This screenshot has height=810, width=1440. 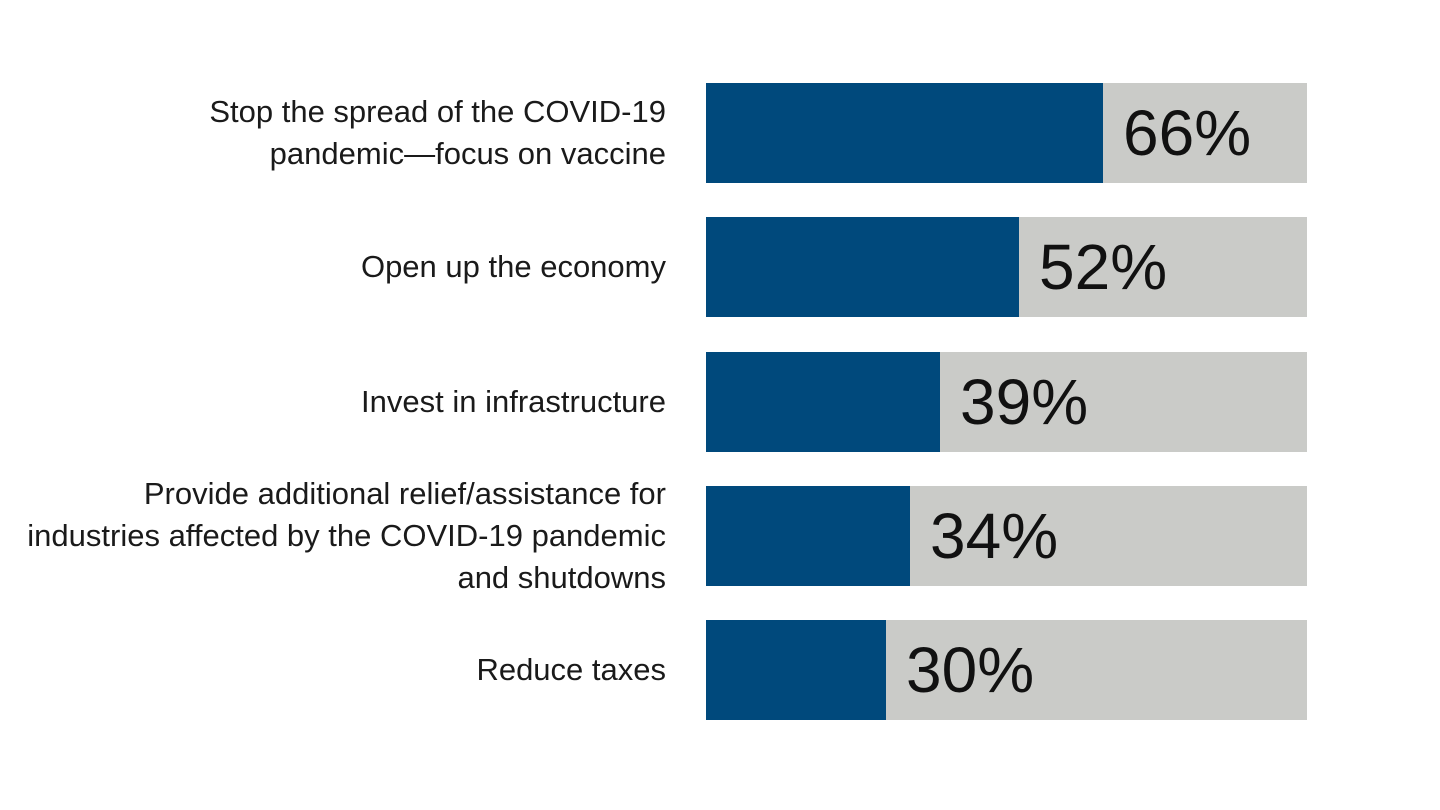 I want to click on value-label: 66%, so click(x=1187, y=133).